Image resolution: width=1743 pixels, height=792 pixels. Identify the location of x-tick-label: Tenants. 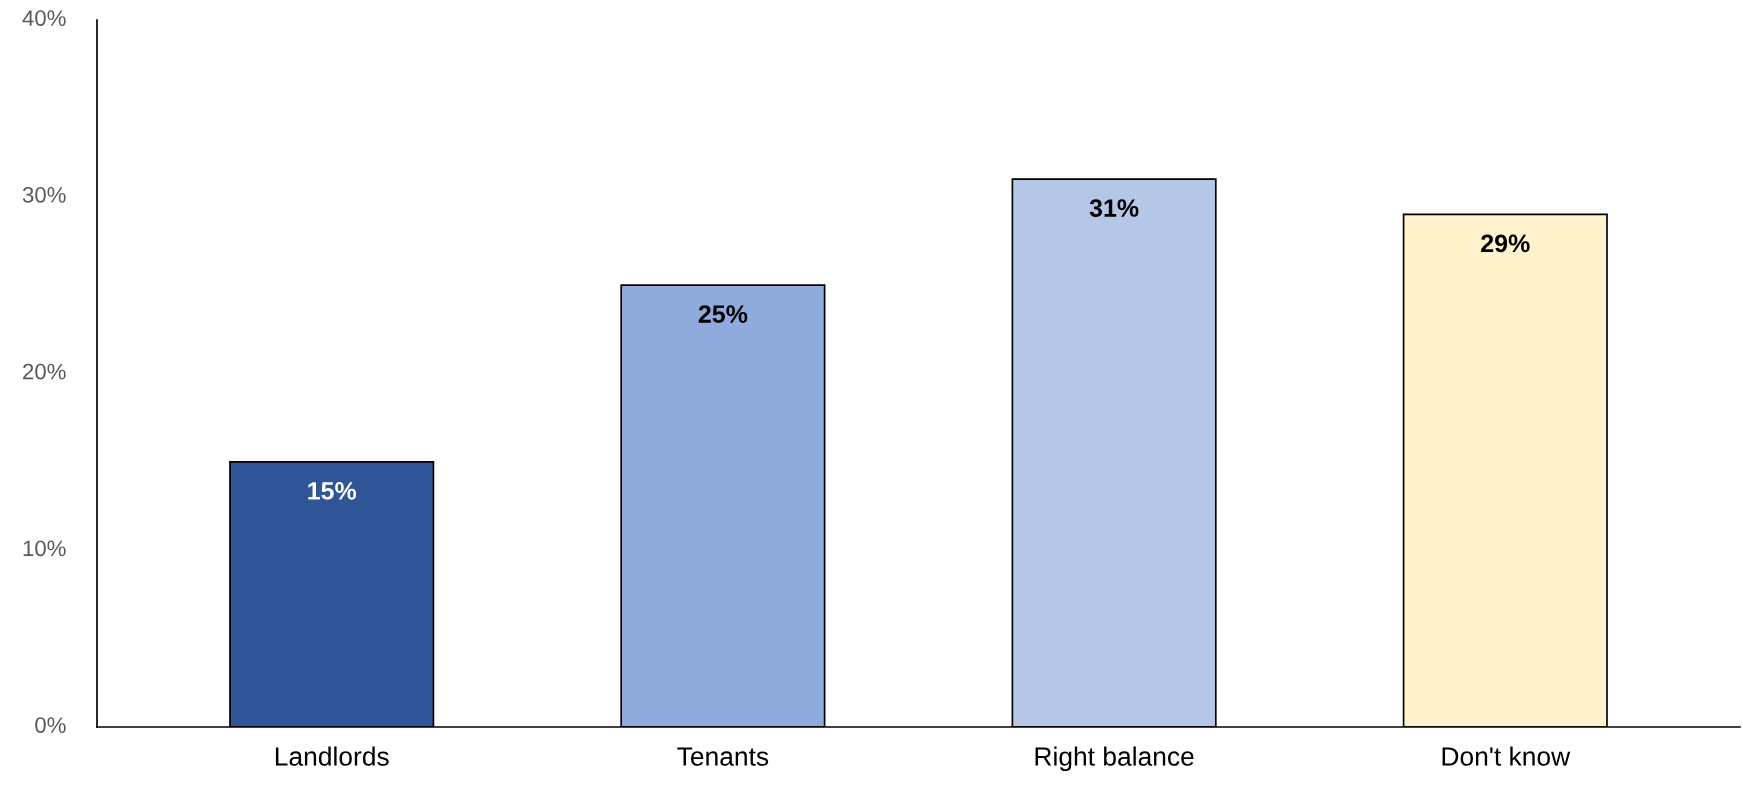
(723, 756).